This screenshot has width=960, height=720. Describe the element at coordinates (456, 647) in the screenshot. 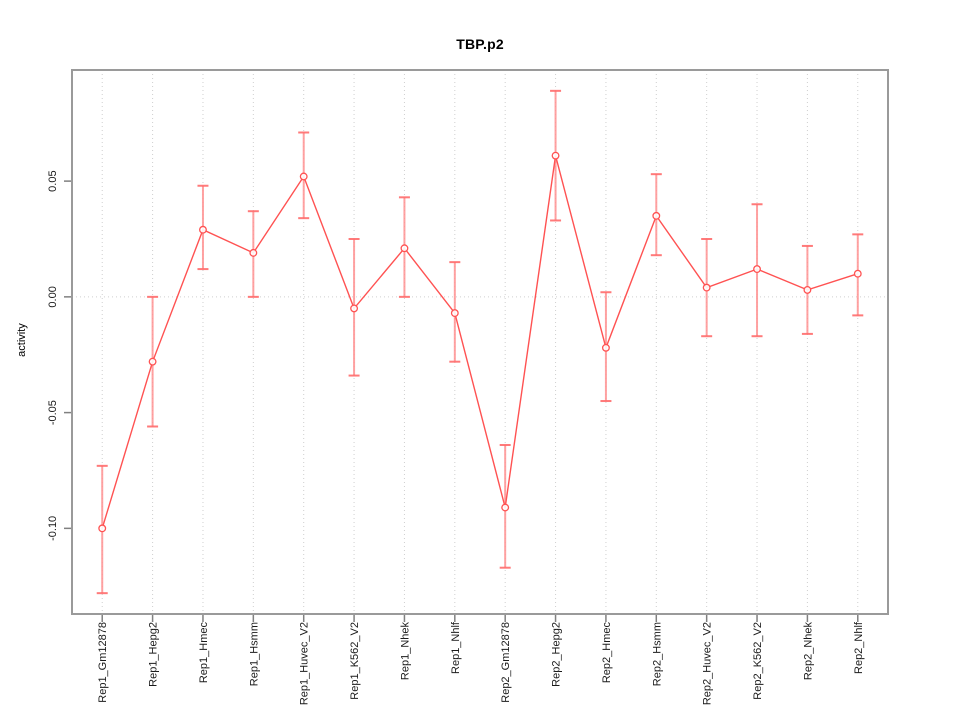

I see `x-tick-label: Rep1_Nhlf` at that location.